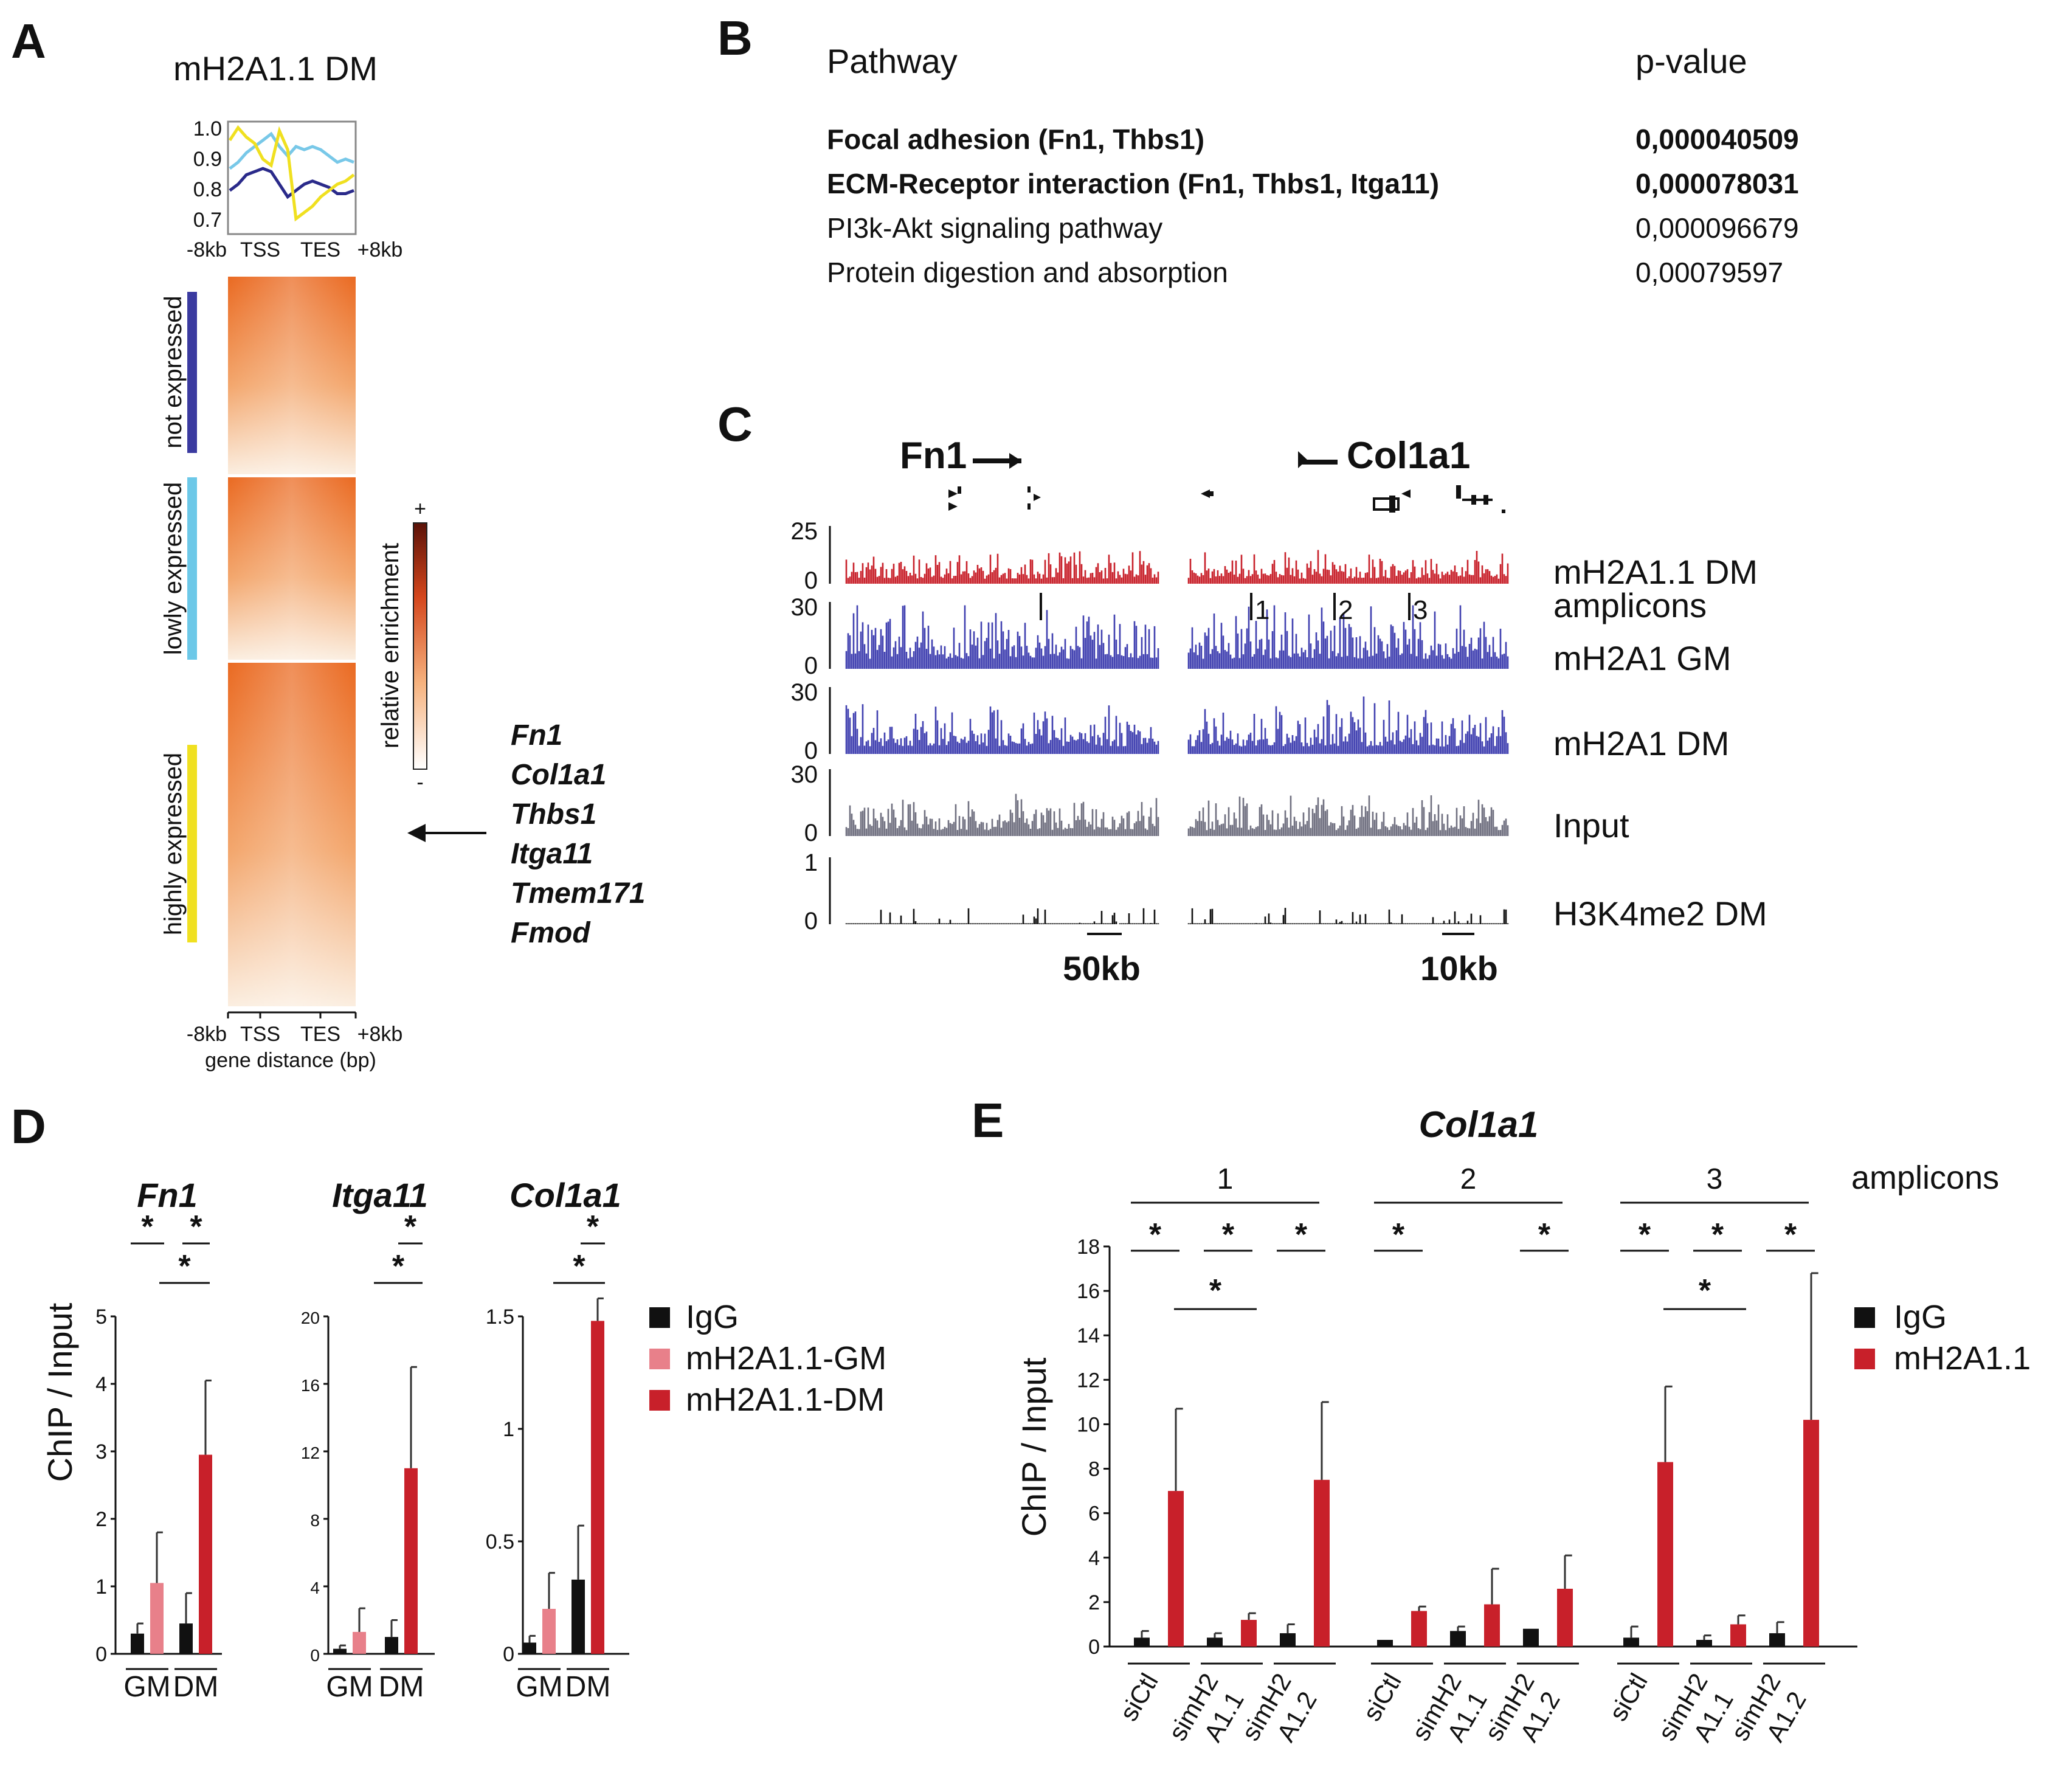  What do you see at coordinates (557, 1439) in the screenshot?
I see `chart-col1a1: Col1a1 0 0.5 1 1.5 GM DM **` at bounding box center [557, 1439].